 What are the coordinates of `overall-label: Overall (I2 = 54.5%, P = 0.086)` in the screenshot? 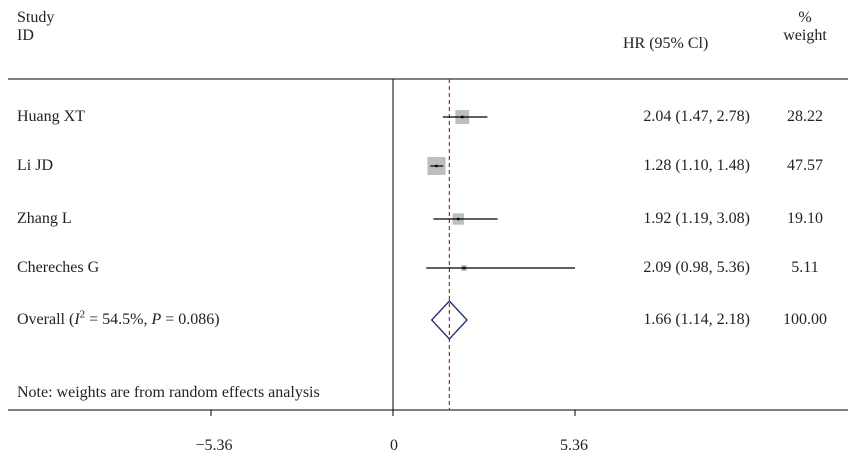 It's located at (118, 318).